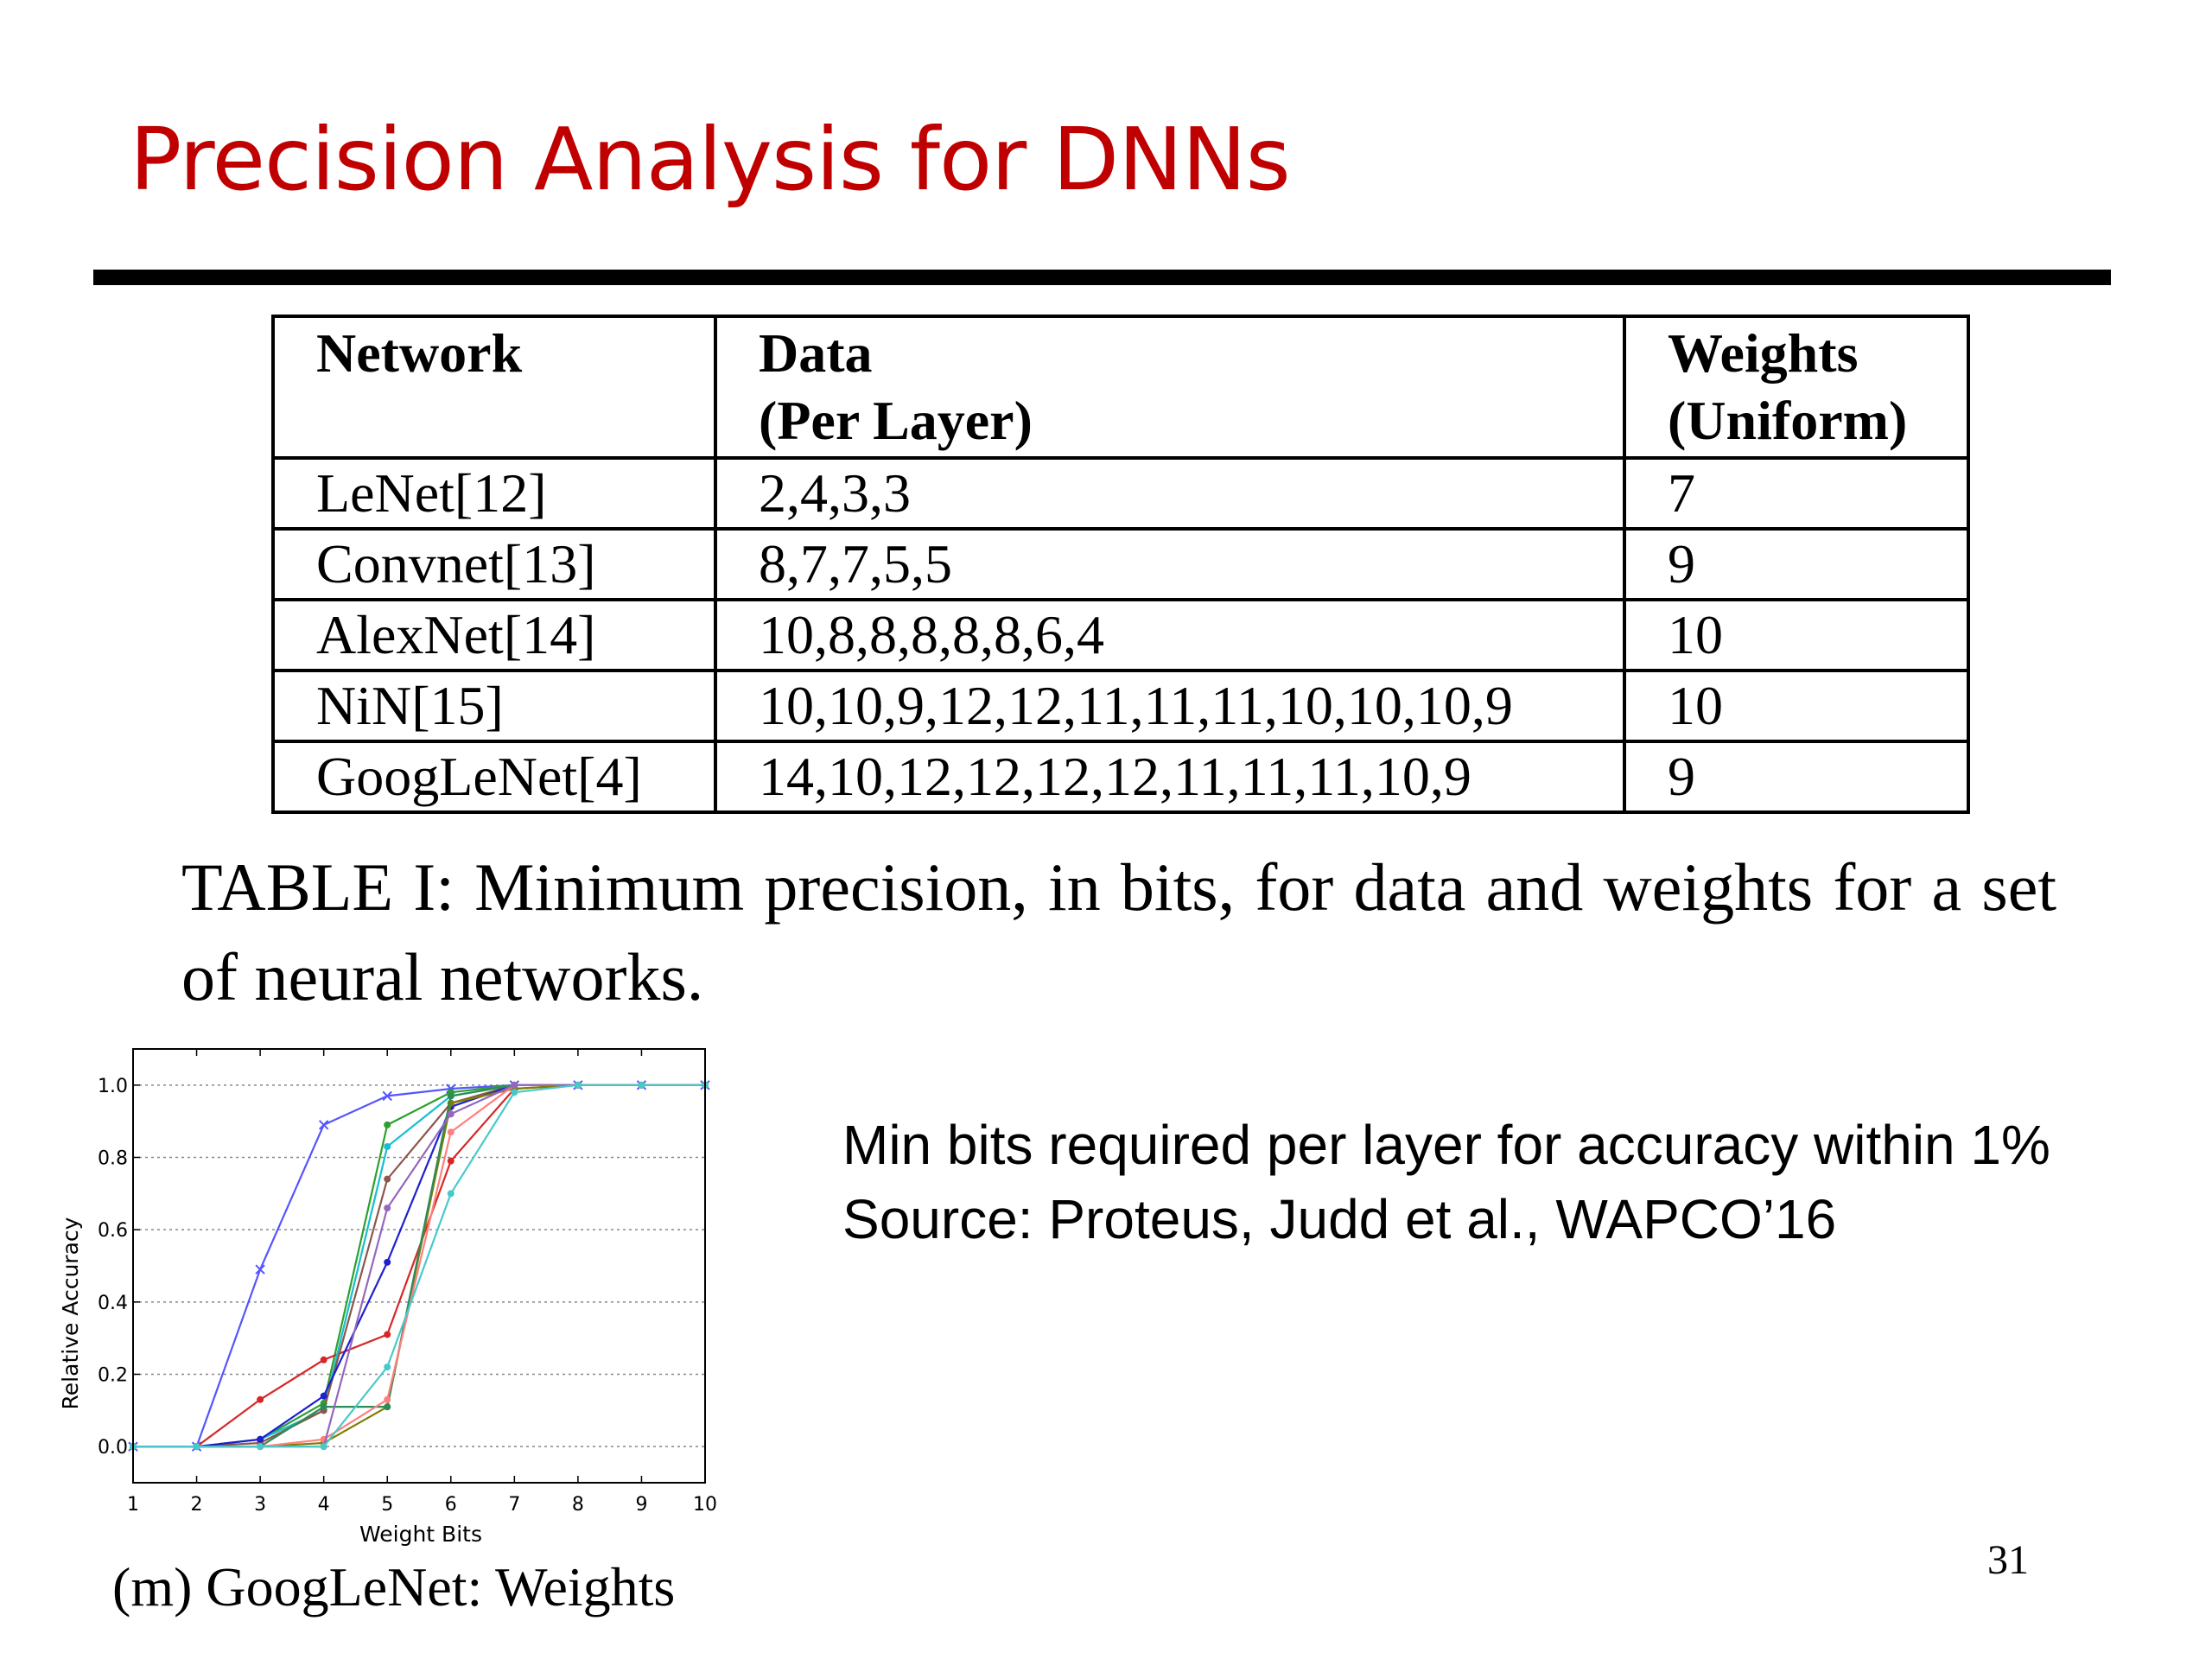  I want to click on plot-frame, so click(419, 1266).